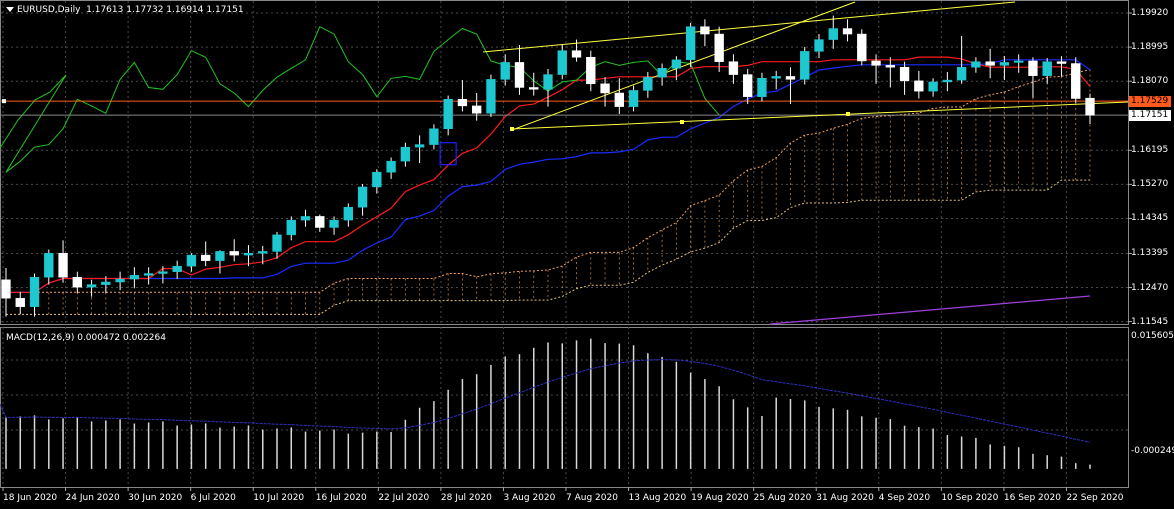 This screenshot has width=1174, height=509. Describe the element at coordinates (1150, 13) in the screenshot. I see `price-tick-label: 1.19920` at that location.